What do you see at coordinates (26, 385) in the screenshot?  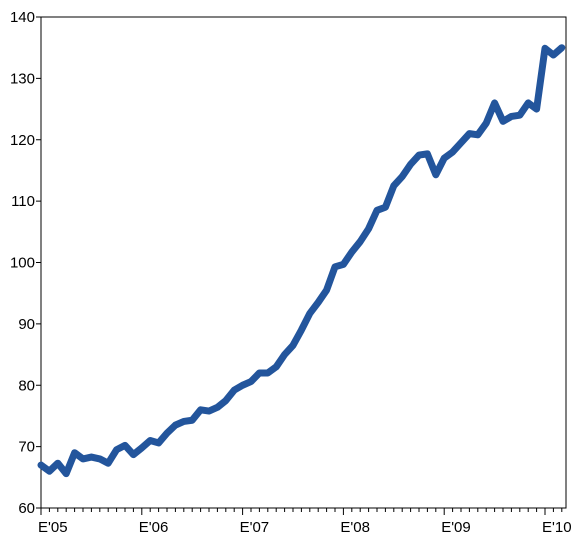 I see `y-tick-label: 80` at bounding box center [26, 385].